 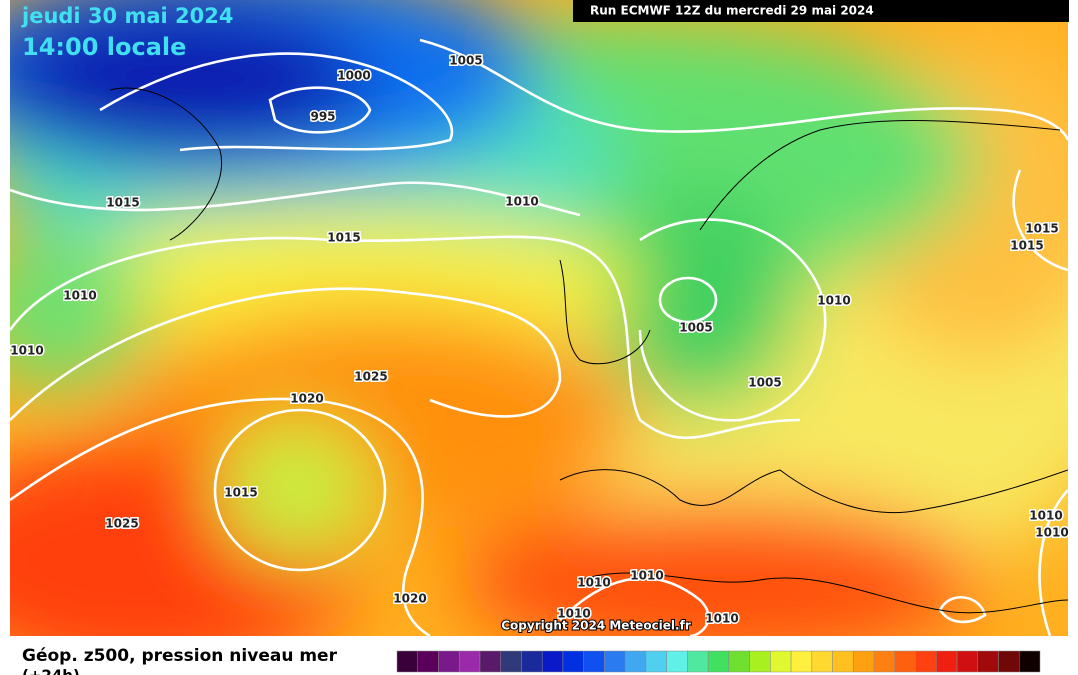 I want to click on time: 14:00 locale, so click(x=104, y=47).